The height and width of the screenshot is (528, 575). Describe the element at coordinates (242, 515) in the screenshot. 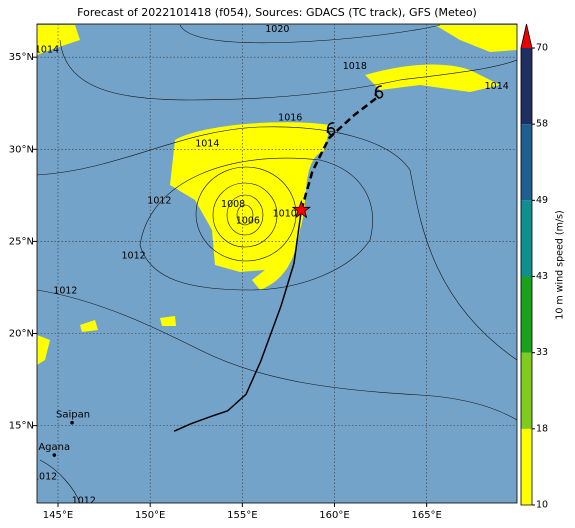

I see `x-tick-label: 155°E` at that location.